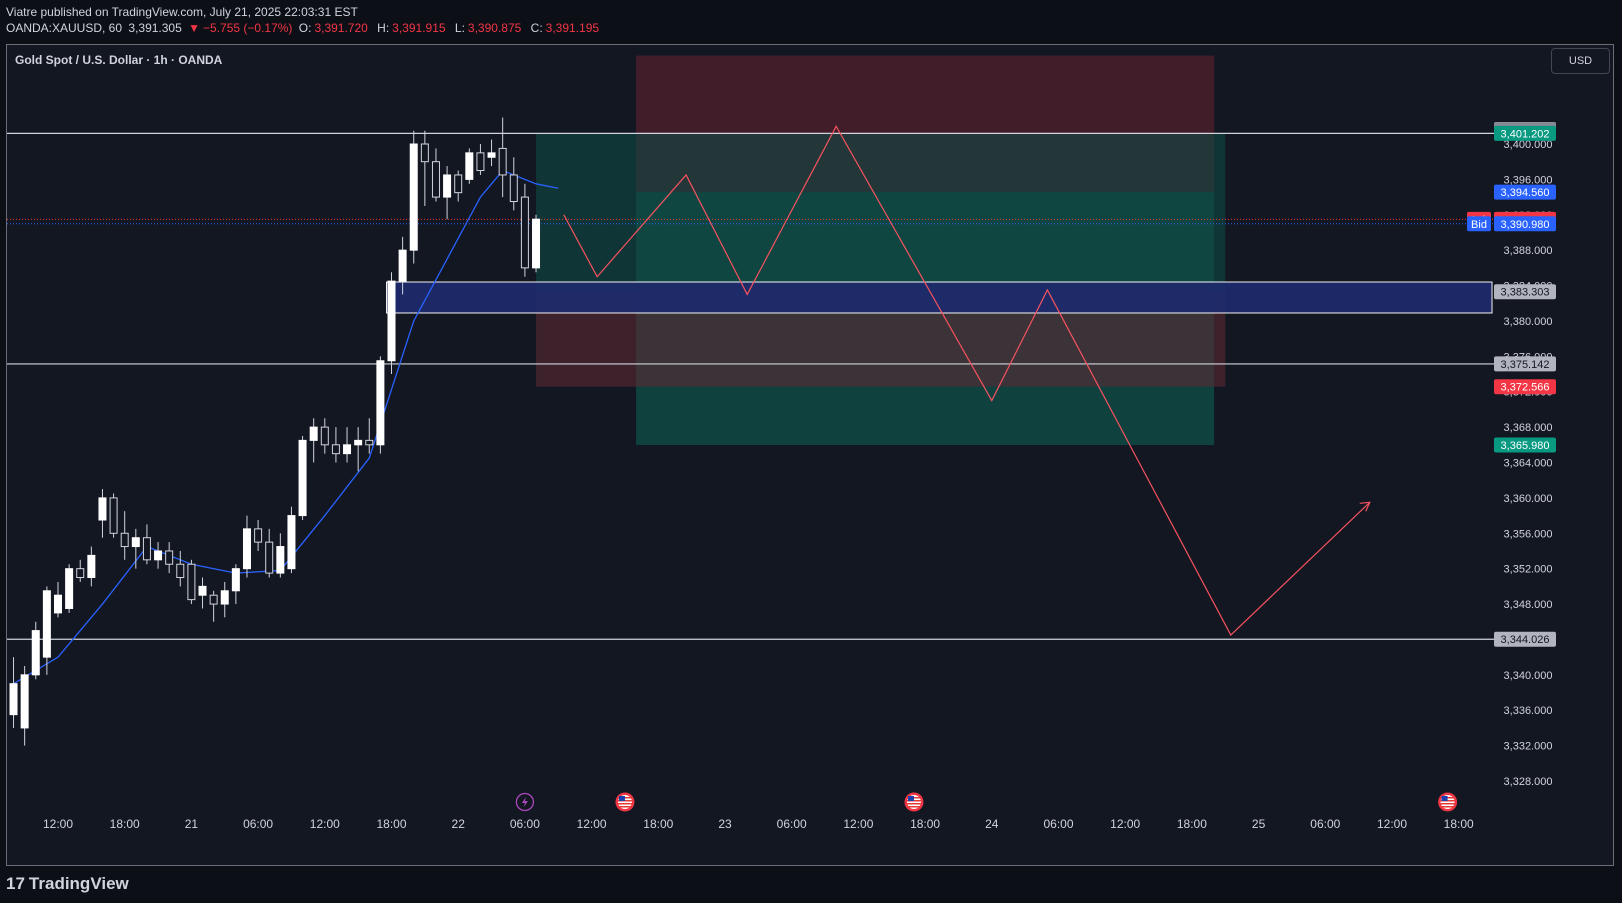  What do you see at coordinates (1528, 782) in the screenshot?
I see `y-tick-label: 3,328.000` at bounding box center [1528, 782].